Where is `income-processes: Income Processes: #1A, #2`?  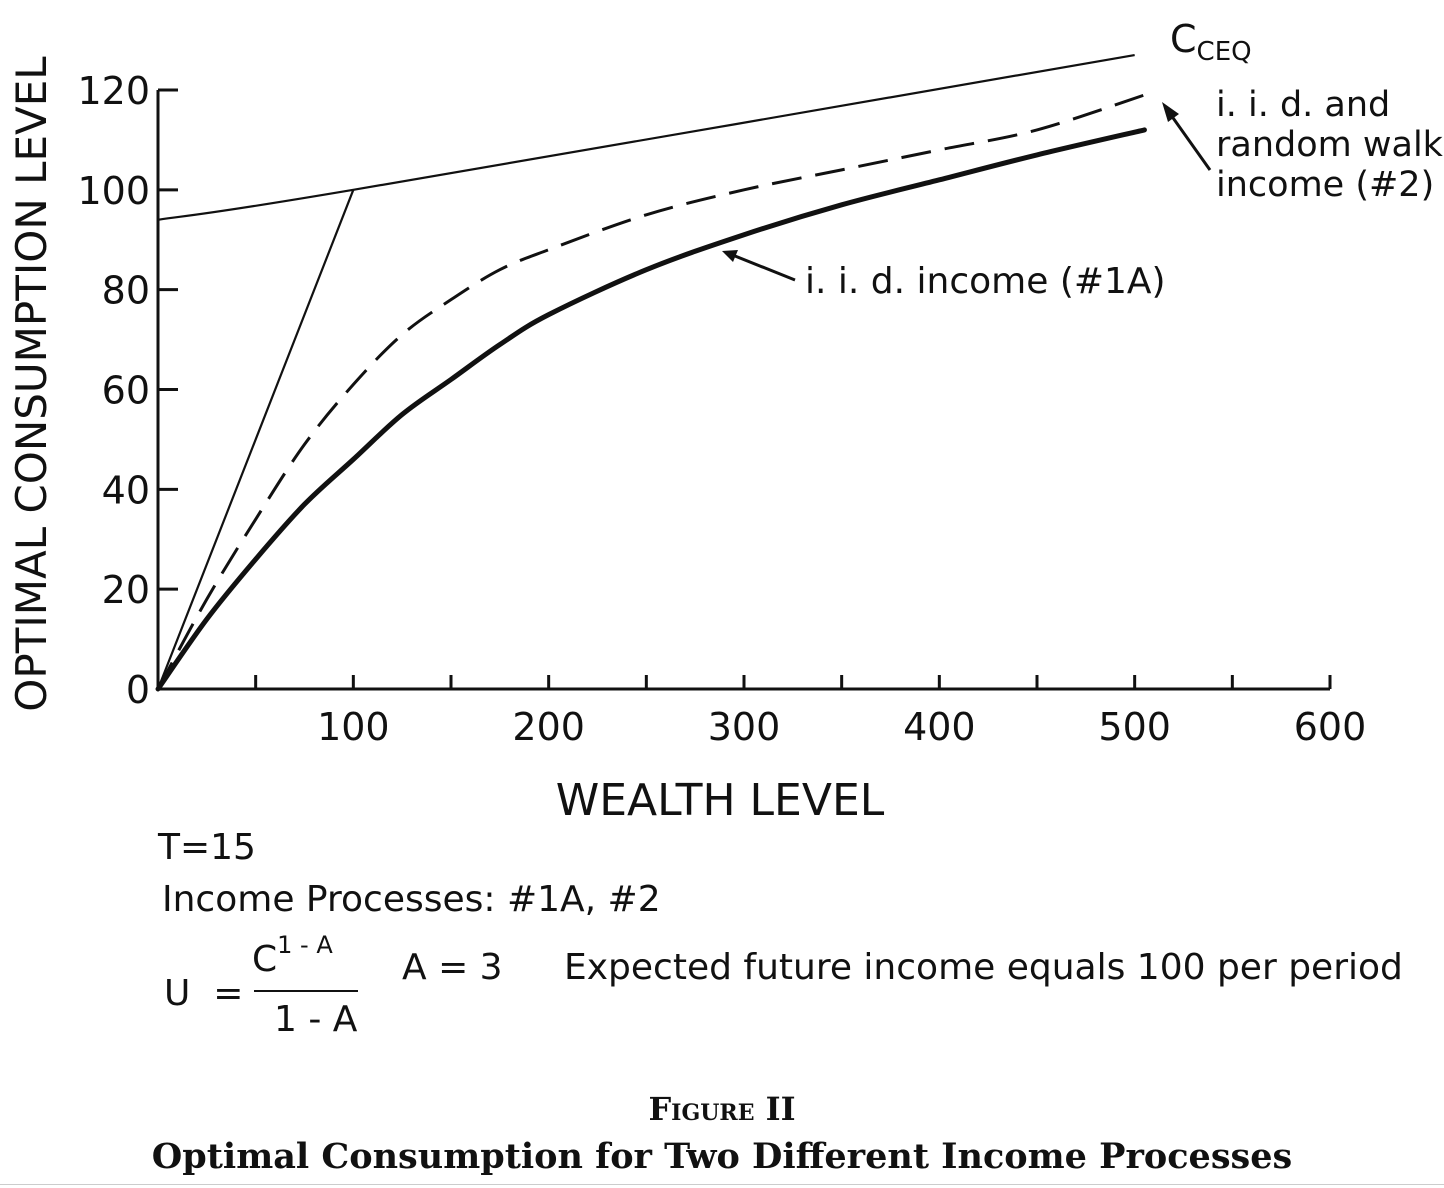 income-processes: Income Processes: #1A, #2 is located at coordinates (411, 899).